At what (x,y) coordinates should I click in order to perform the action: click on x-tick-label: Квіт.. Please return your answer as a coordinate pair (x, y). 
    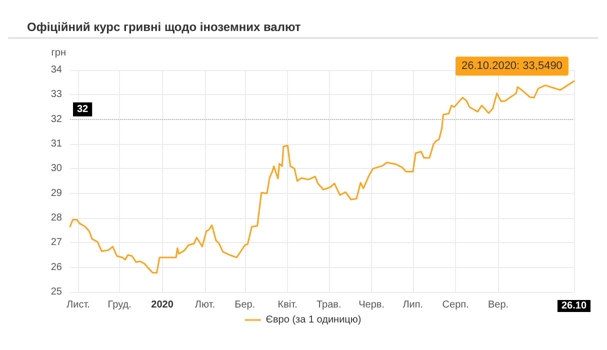
    Looking at the image, I should click on (288, 305).